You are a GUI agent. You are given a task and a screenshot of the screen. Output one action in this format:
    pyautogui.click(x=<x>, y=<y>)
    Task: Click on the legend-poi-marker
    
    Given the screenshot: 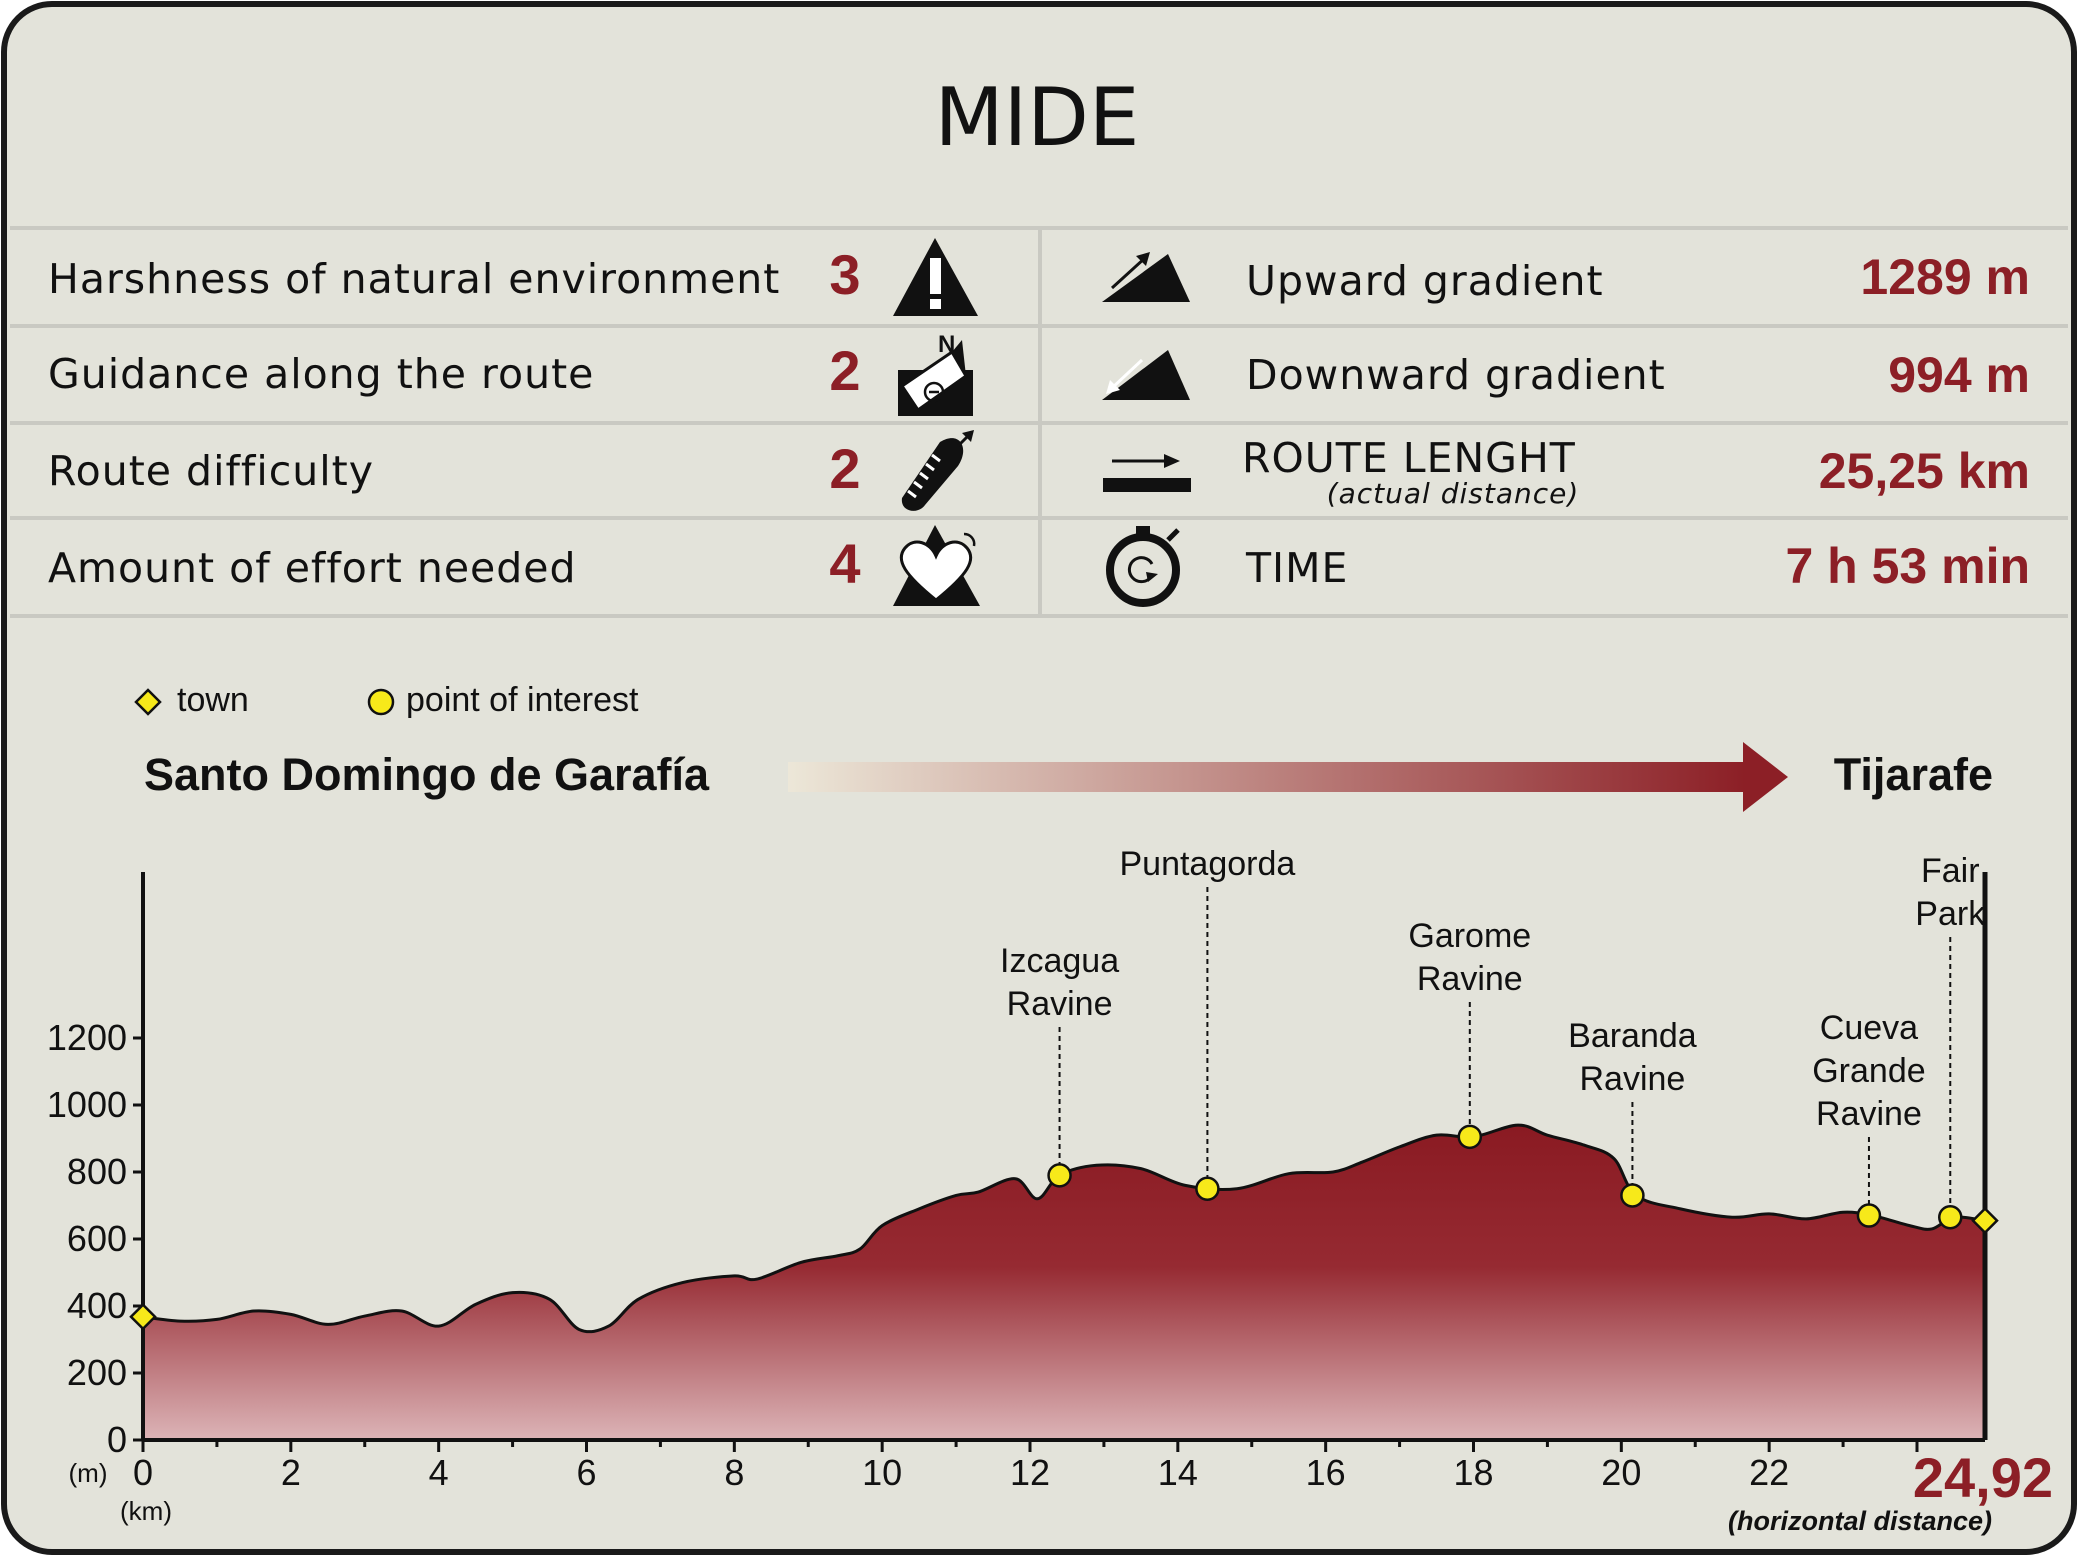 What is the action you would take?
    pyautogui.click(x=381, y=702)
    